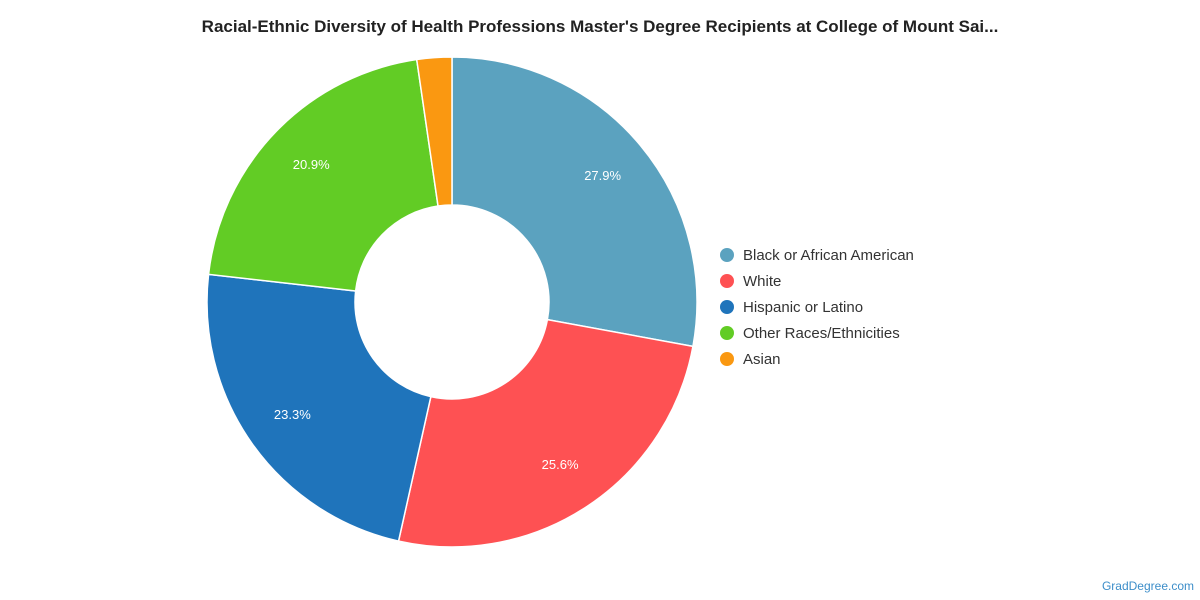 This screenshot has height=600, width=1200. Describe the element at coordinates (762, 359) in the screenshot. I see `legend-label: Asian` at that location.